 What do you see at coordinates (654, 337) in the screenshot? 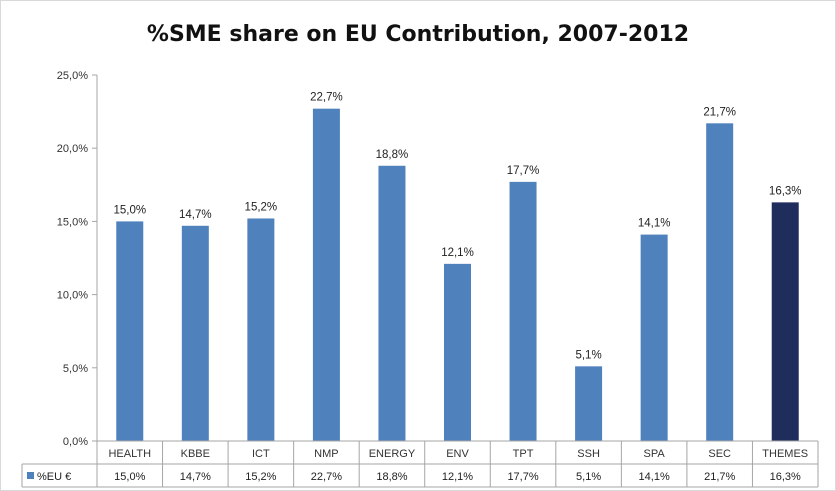
I see `bar-spa` at bounding box center [654, 337].